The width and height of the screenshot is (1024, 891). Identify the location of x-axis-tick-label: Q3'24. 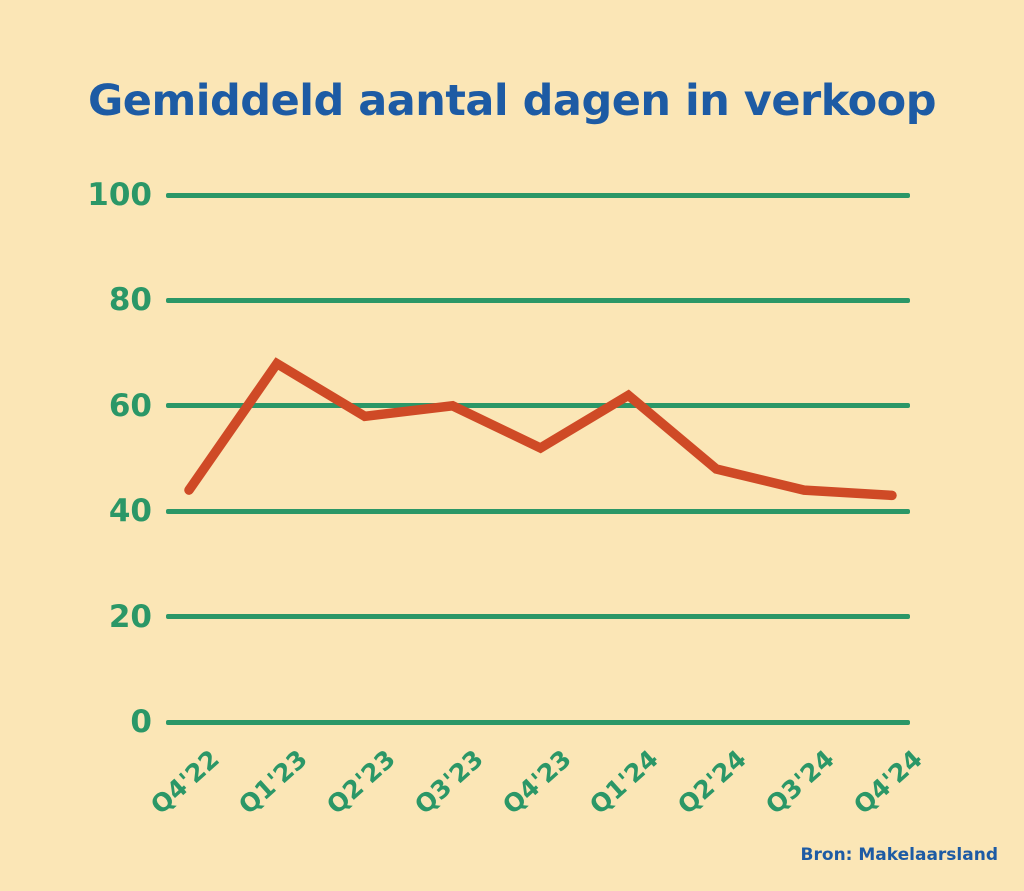
(800, 782).